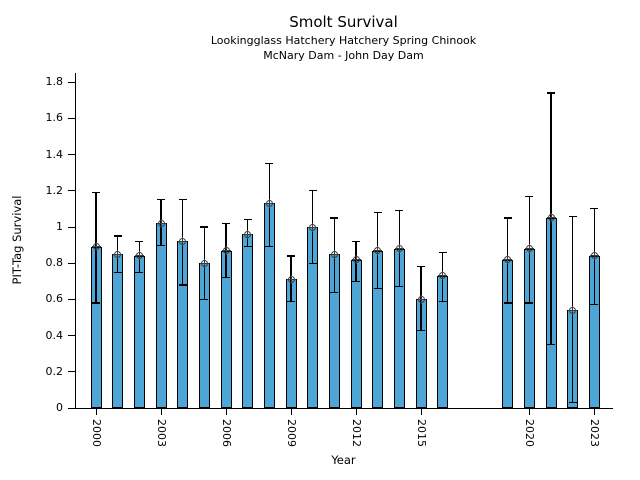 Image resolution: width=640 pixels, height=480 pixels. Describe the element at coordinates (161, 433) in the screenshot. I see `x-tick-label: 2003` at that location.